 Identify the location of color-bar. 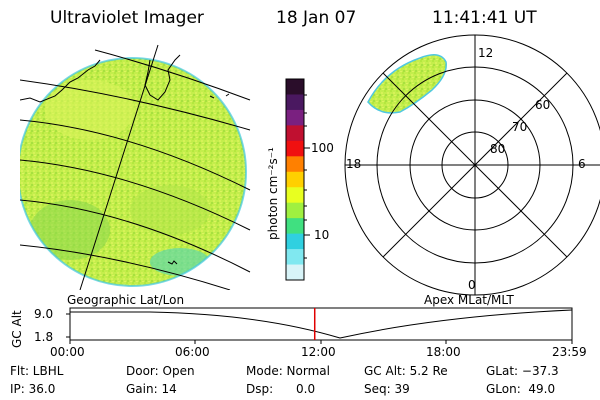
(295, 180).